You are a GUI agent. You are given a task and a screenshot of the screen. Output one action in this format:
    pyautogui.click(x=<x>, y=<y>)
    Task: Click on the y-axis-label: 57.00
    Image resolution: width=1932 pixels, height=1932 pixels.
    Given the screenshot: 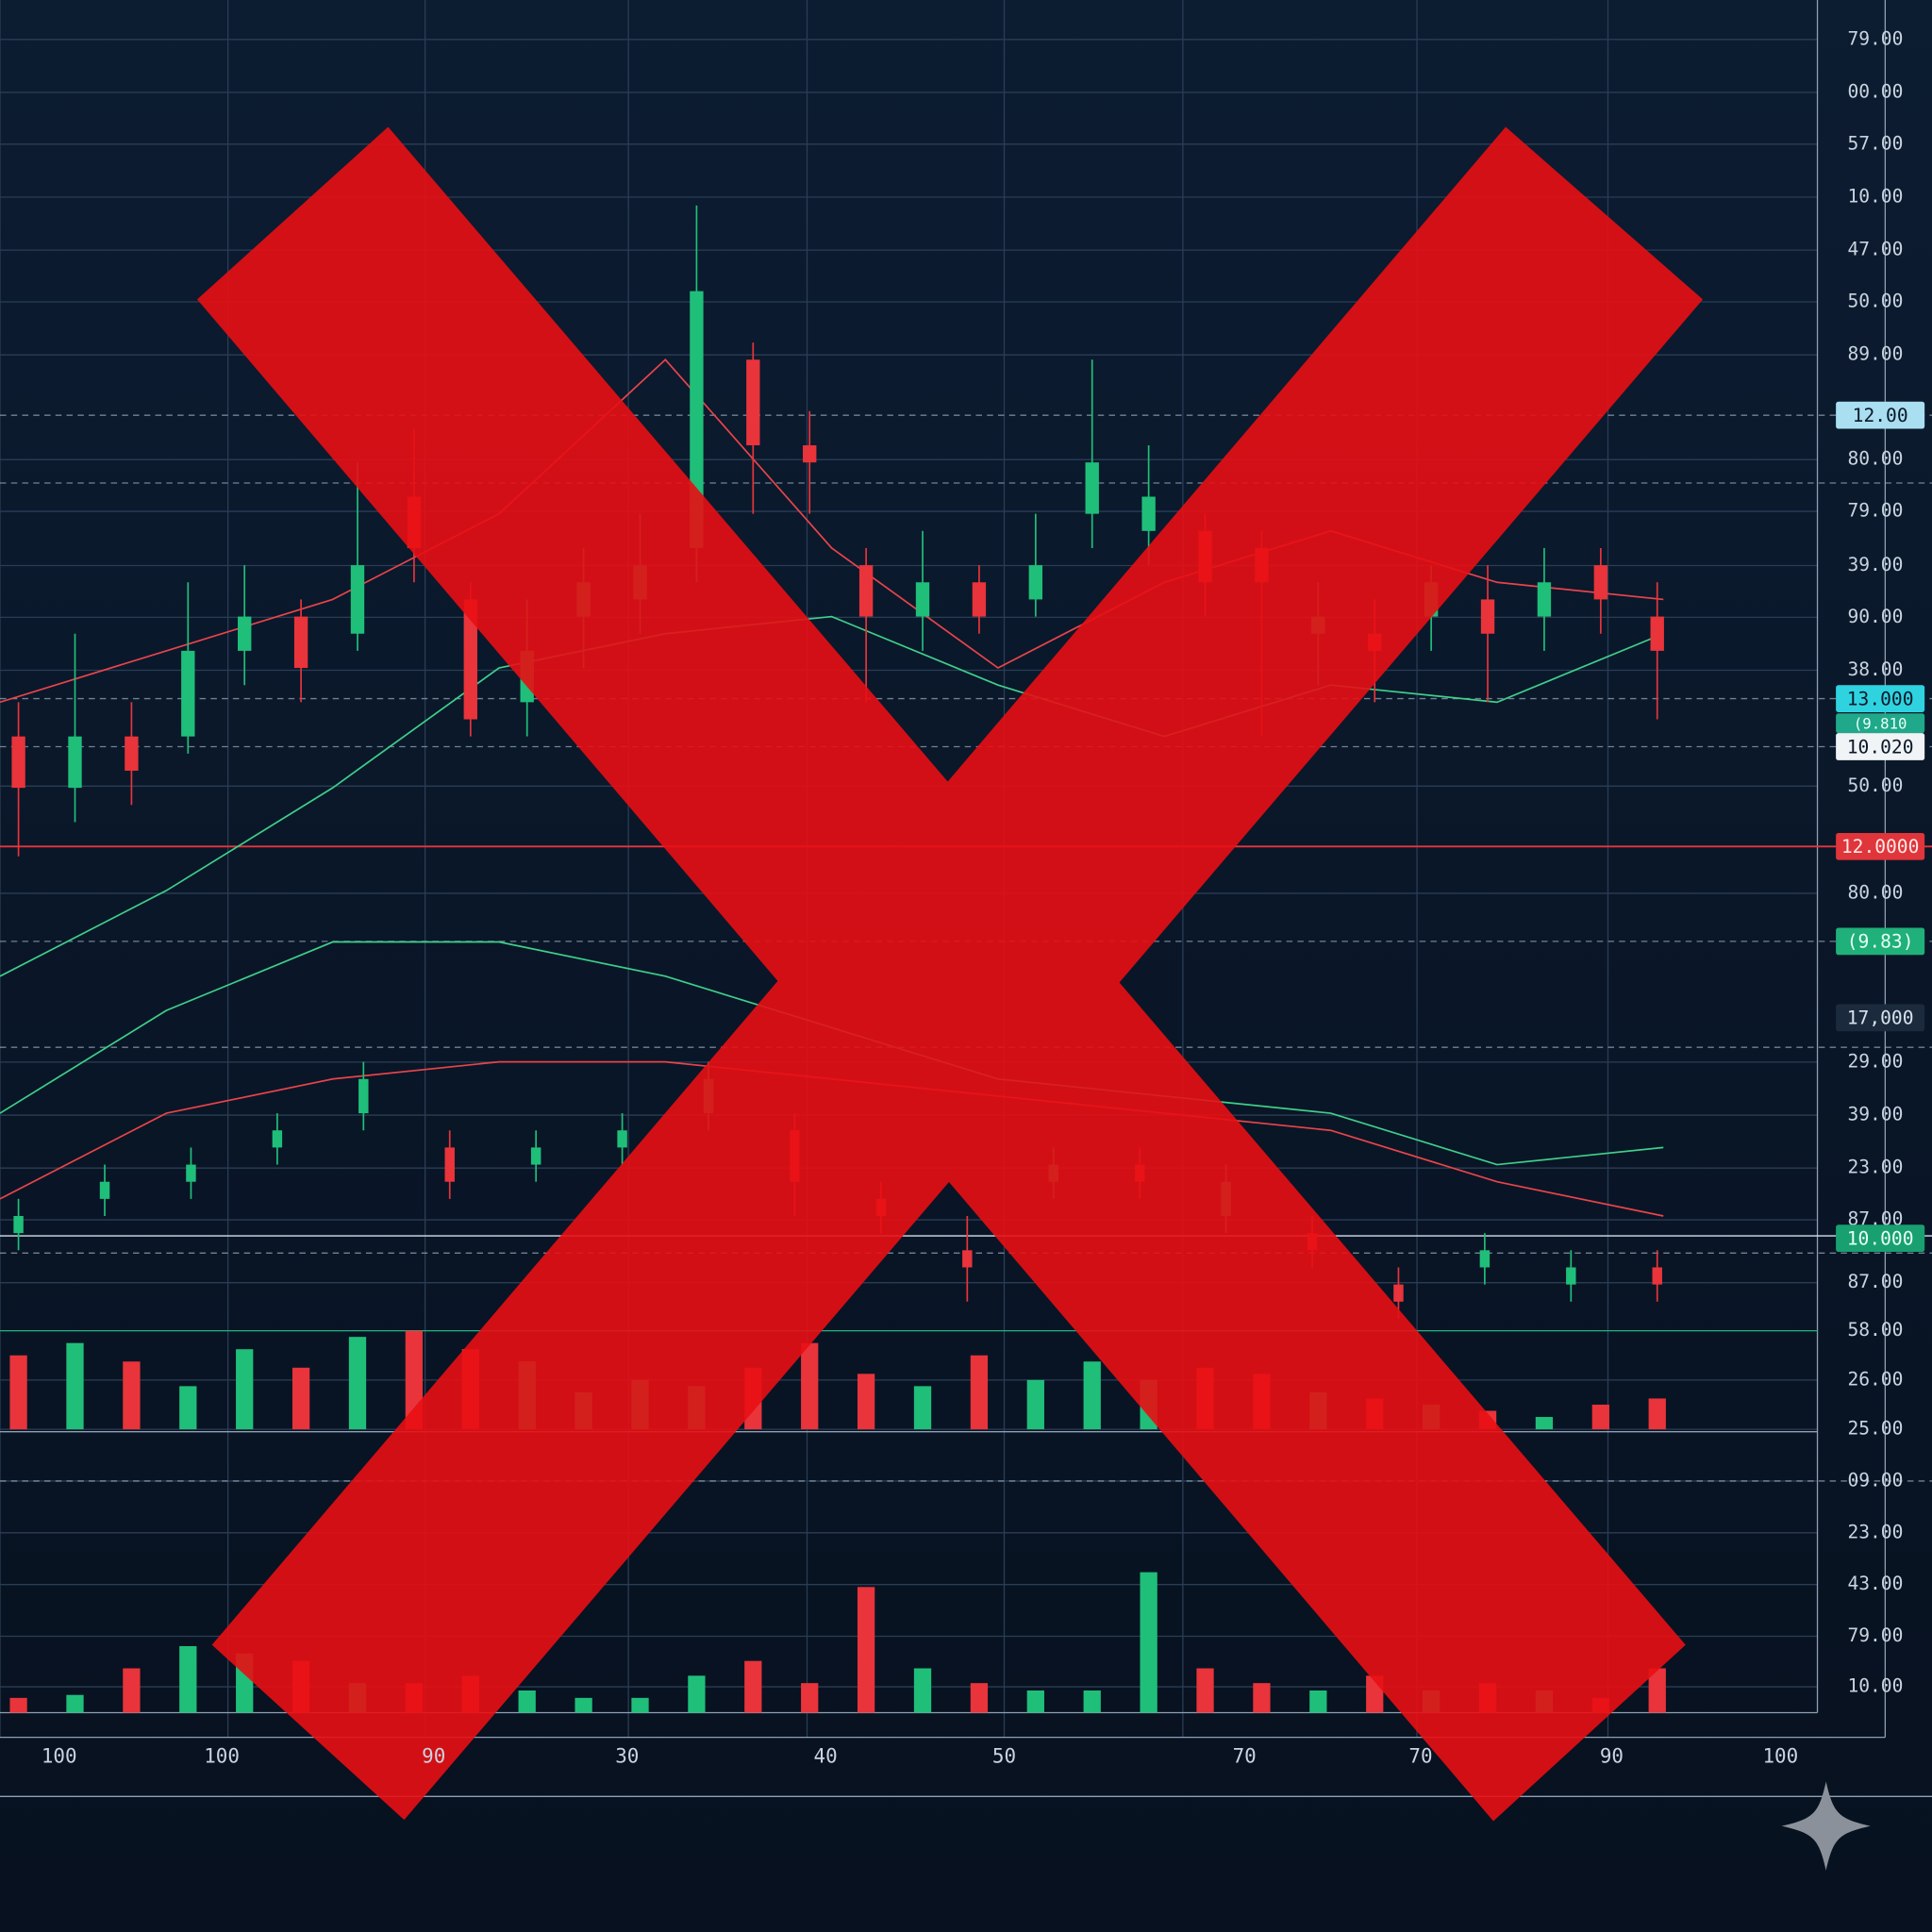 What is the action you would take?
    pyautogui.click(x=1875, y=143)
    